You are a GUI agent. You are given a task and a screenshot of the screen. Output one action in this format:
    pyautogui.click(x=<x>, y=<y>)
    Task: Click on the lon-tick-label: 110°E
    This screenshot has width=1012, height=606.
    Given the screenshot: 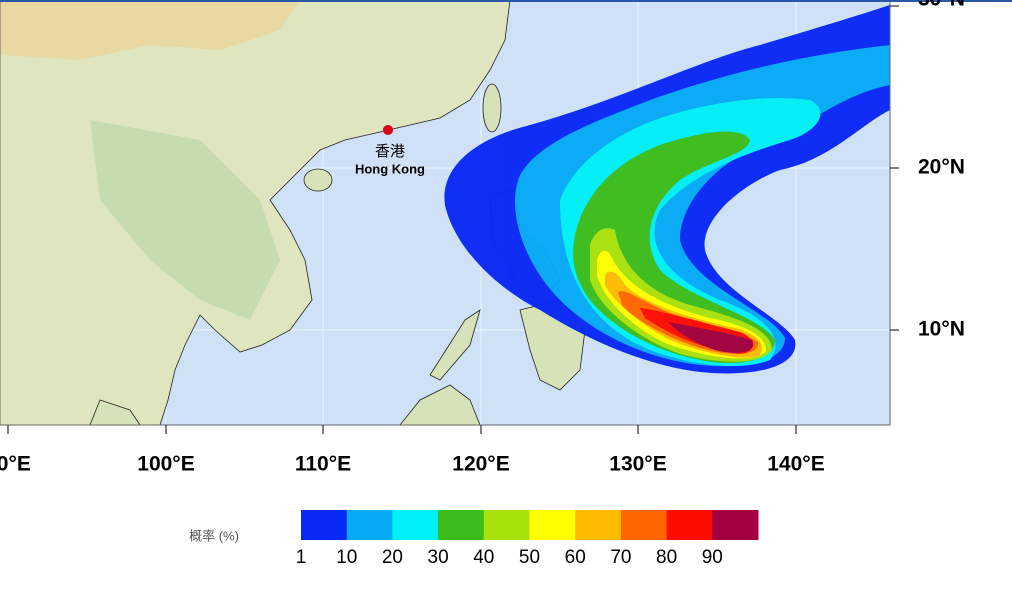 What is the action you would take?
    pyautogui.click(x=323, y=464)
    